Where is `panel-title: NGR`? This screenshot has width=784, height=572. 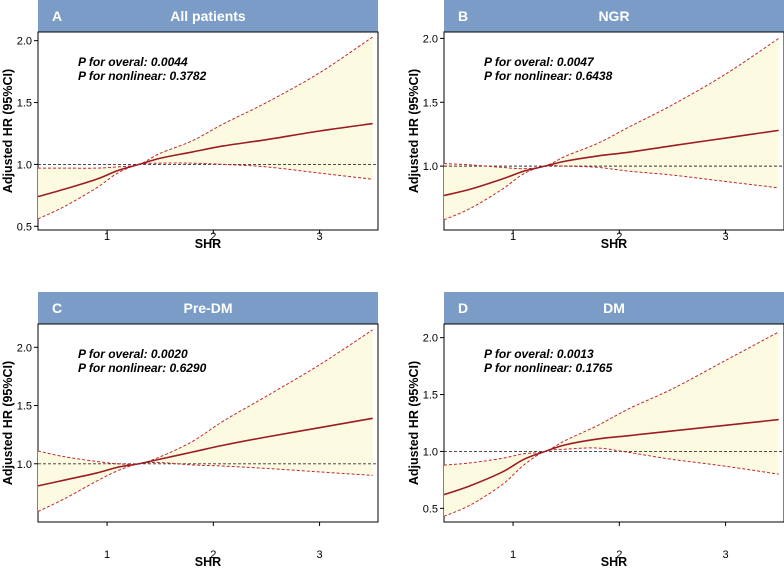 panel-title: NGR is located at coordinates (613, 16).